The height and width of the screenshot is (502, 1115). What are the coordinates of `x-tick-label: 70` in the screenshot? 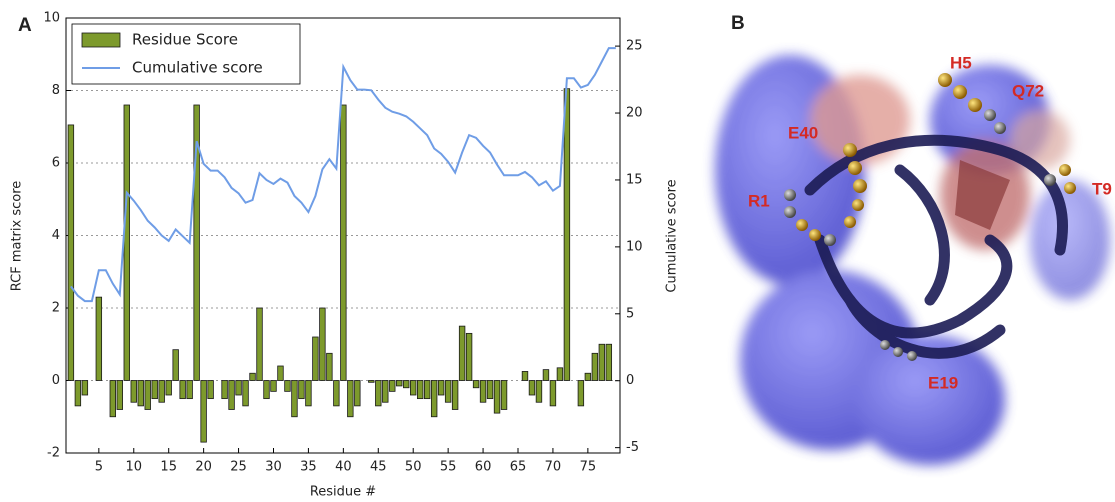 It's located at (553, 467).